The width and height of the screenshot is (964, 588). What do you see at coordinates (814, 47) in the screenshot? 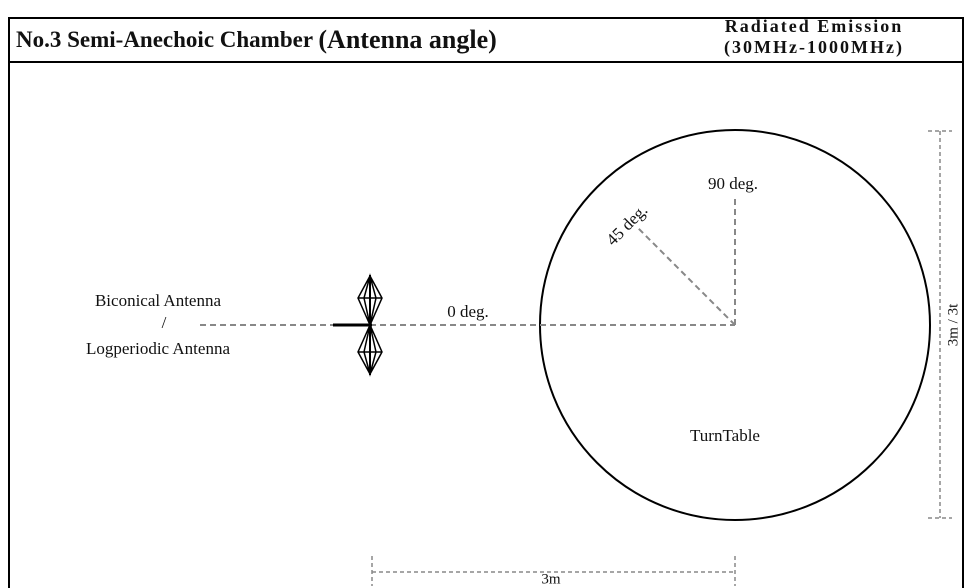
I see `subtitle-line: (30MHz-1000MHz)` at bounding box center [814, 47].